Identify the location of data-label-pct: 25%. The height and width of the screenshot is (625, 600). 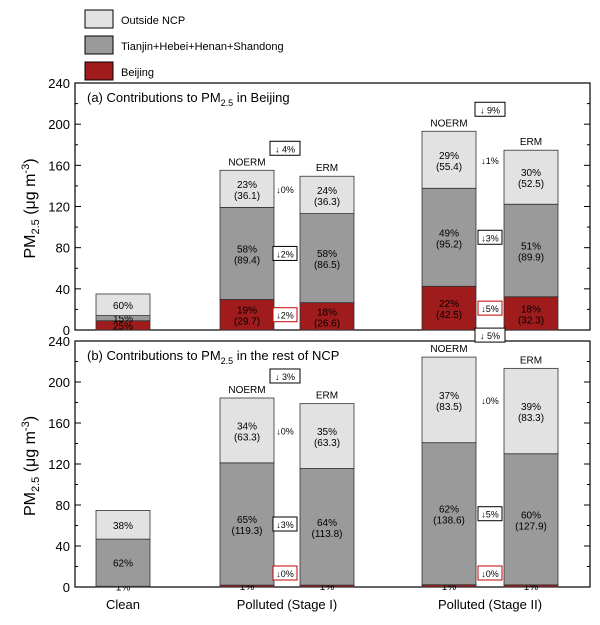
(123, 326).